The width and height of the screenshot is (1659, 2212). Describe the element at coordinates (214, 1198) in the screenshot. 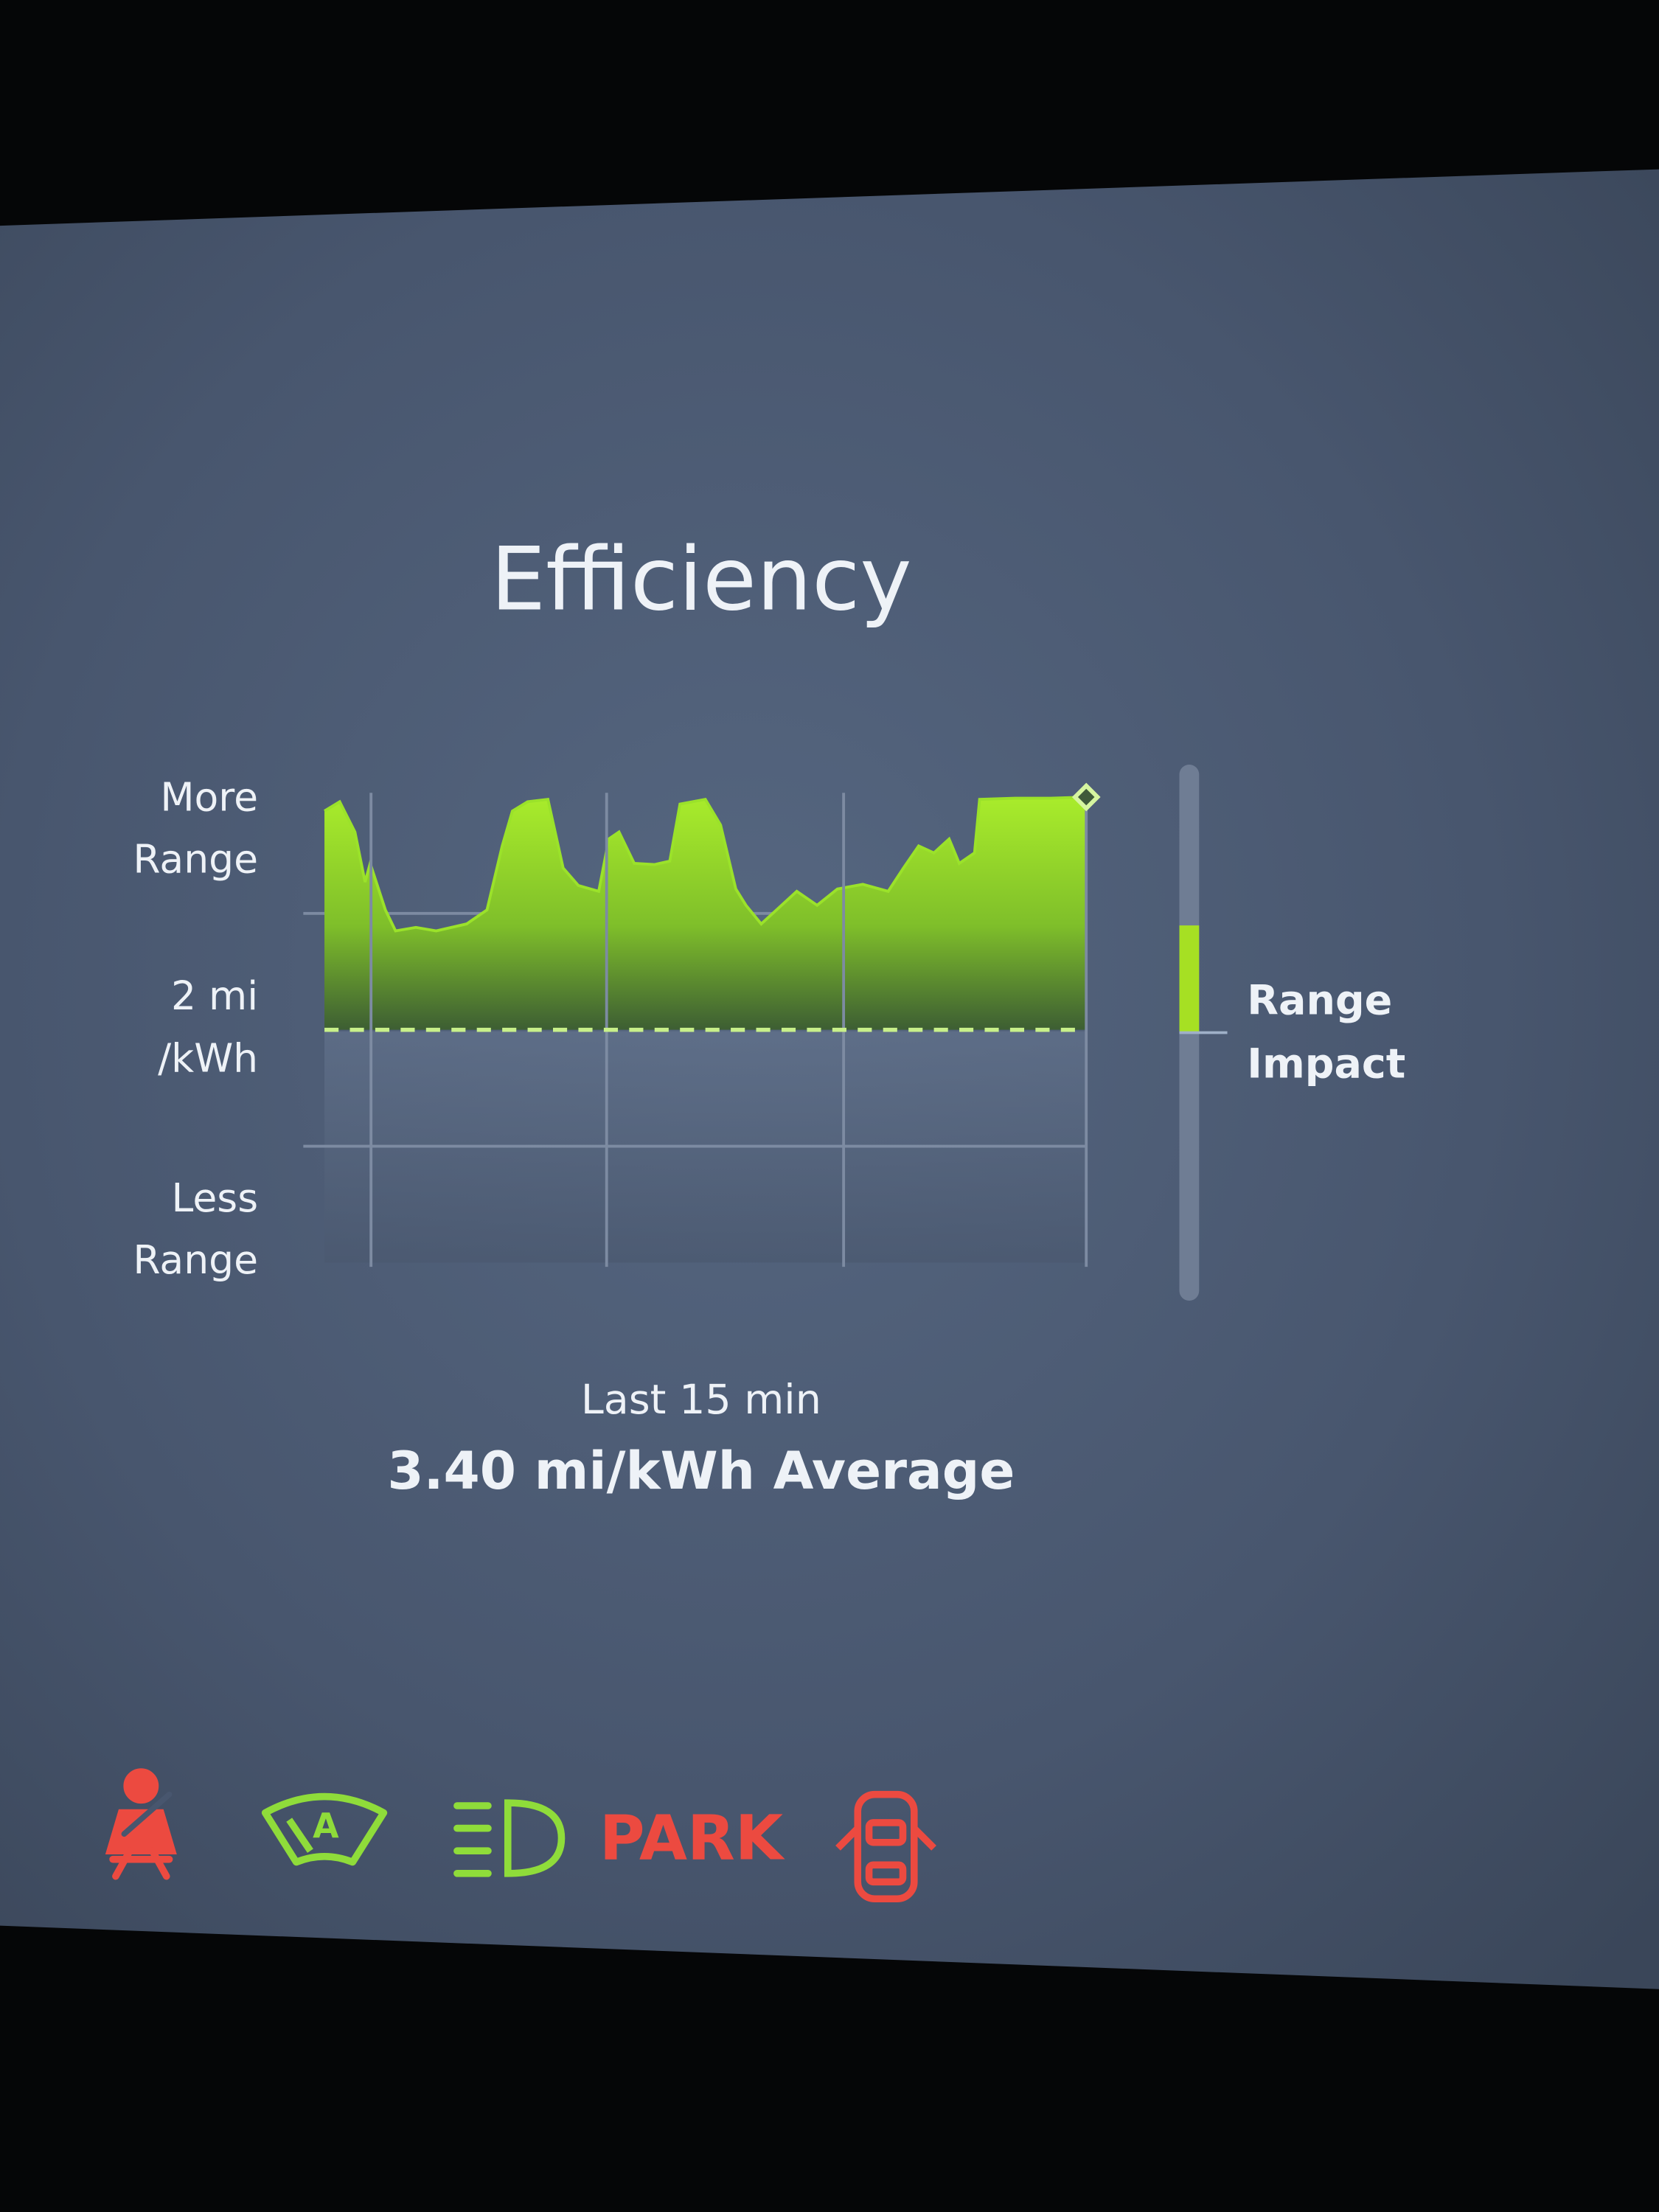

I see `less-range-label: Less` at that location.